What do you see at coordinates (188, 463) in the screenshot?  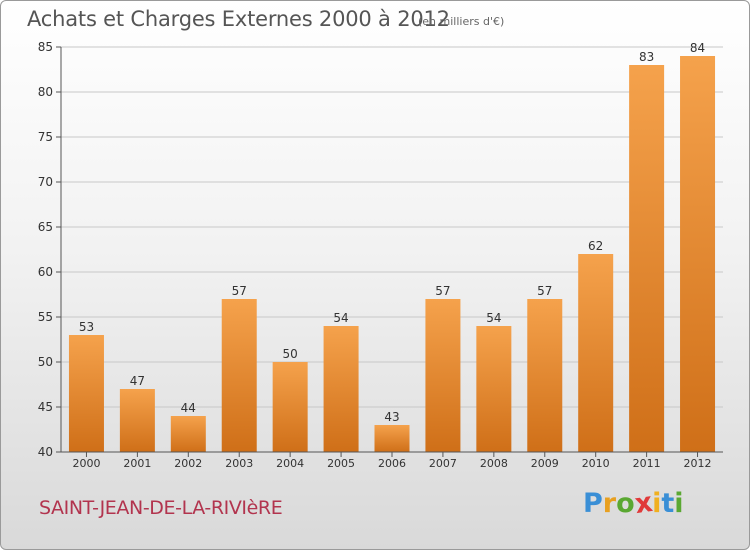 I see `x-tick-label: 2002` at bounding box center [188, 463].